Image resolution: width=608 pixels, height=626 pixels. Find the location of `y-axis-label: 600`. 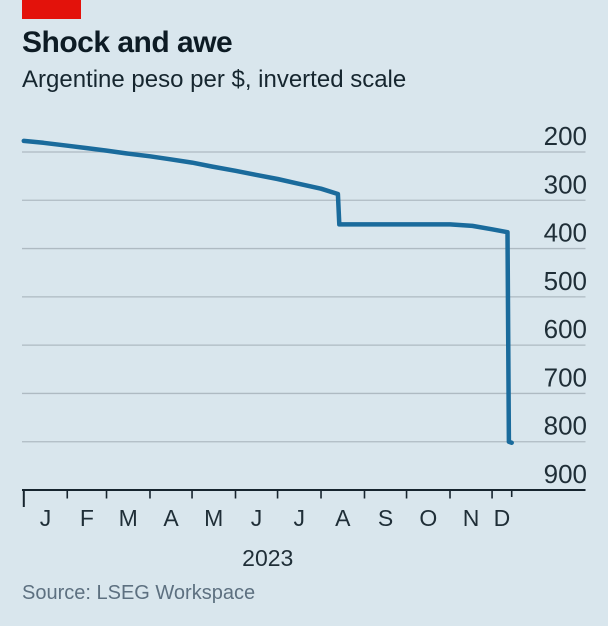

y-axis-label: 600 is located at coordinates (565, 329).